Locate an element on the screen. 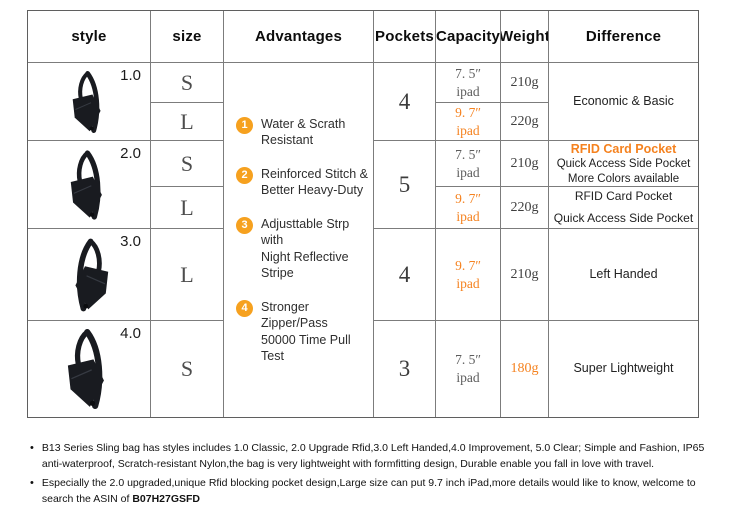  number-badge-icon: 2 is located at coordinates (244, 175).